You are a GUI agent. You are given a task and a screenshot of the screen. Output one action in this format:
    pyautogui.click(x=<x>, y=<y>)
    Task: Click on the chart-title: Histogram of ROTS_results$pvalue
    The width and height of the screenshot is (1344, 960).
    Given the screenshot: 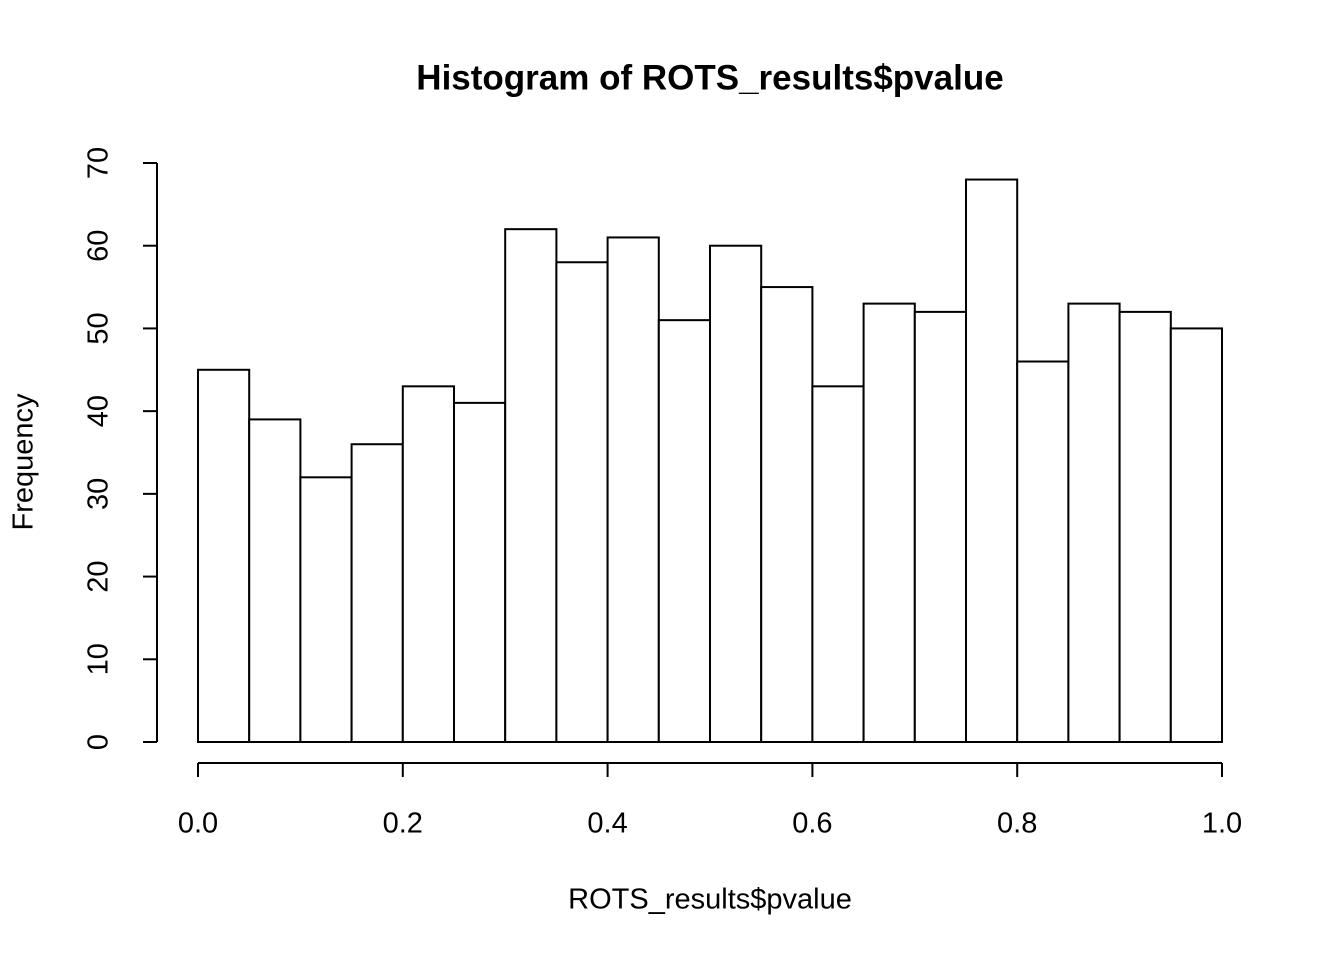 What is the action you would take?
    pyautogui.click(x=709, y=77)
    